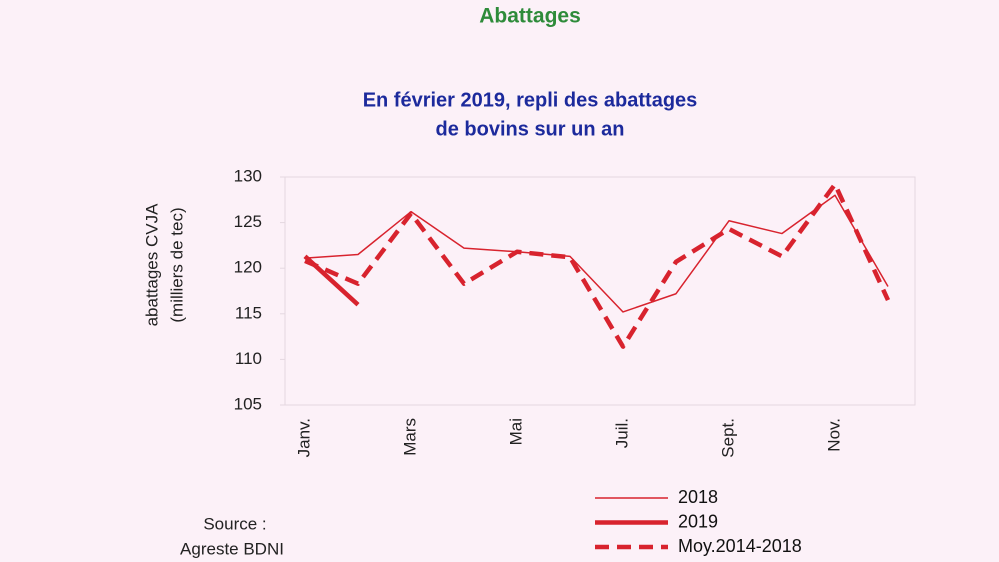  Describe the element at coordinates (727, 438) in the screenshot. I see `x-tick-label: Sept.` at that location.